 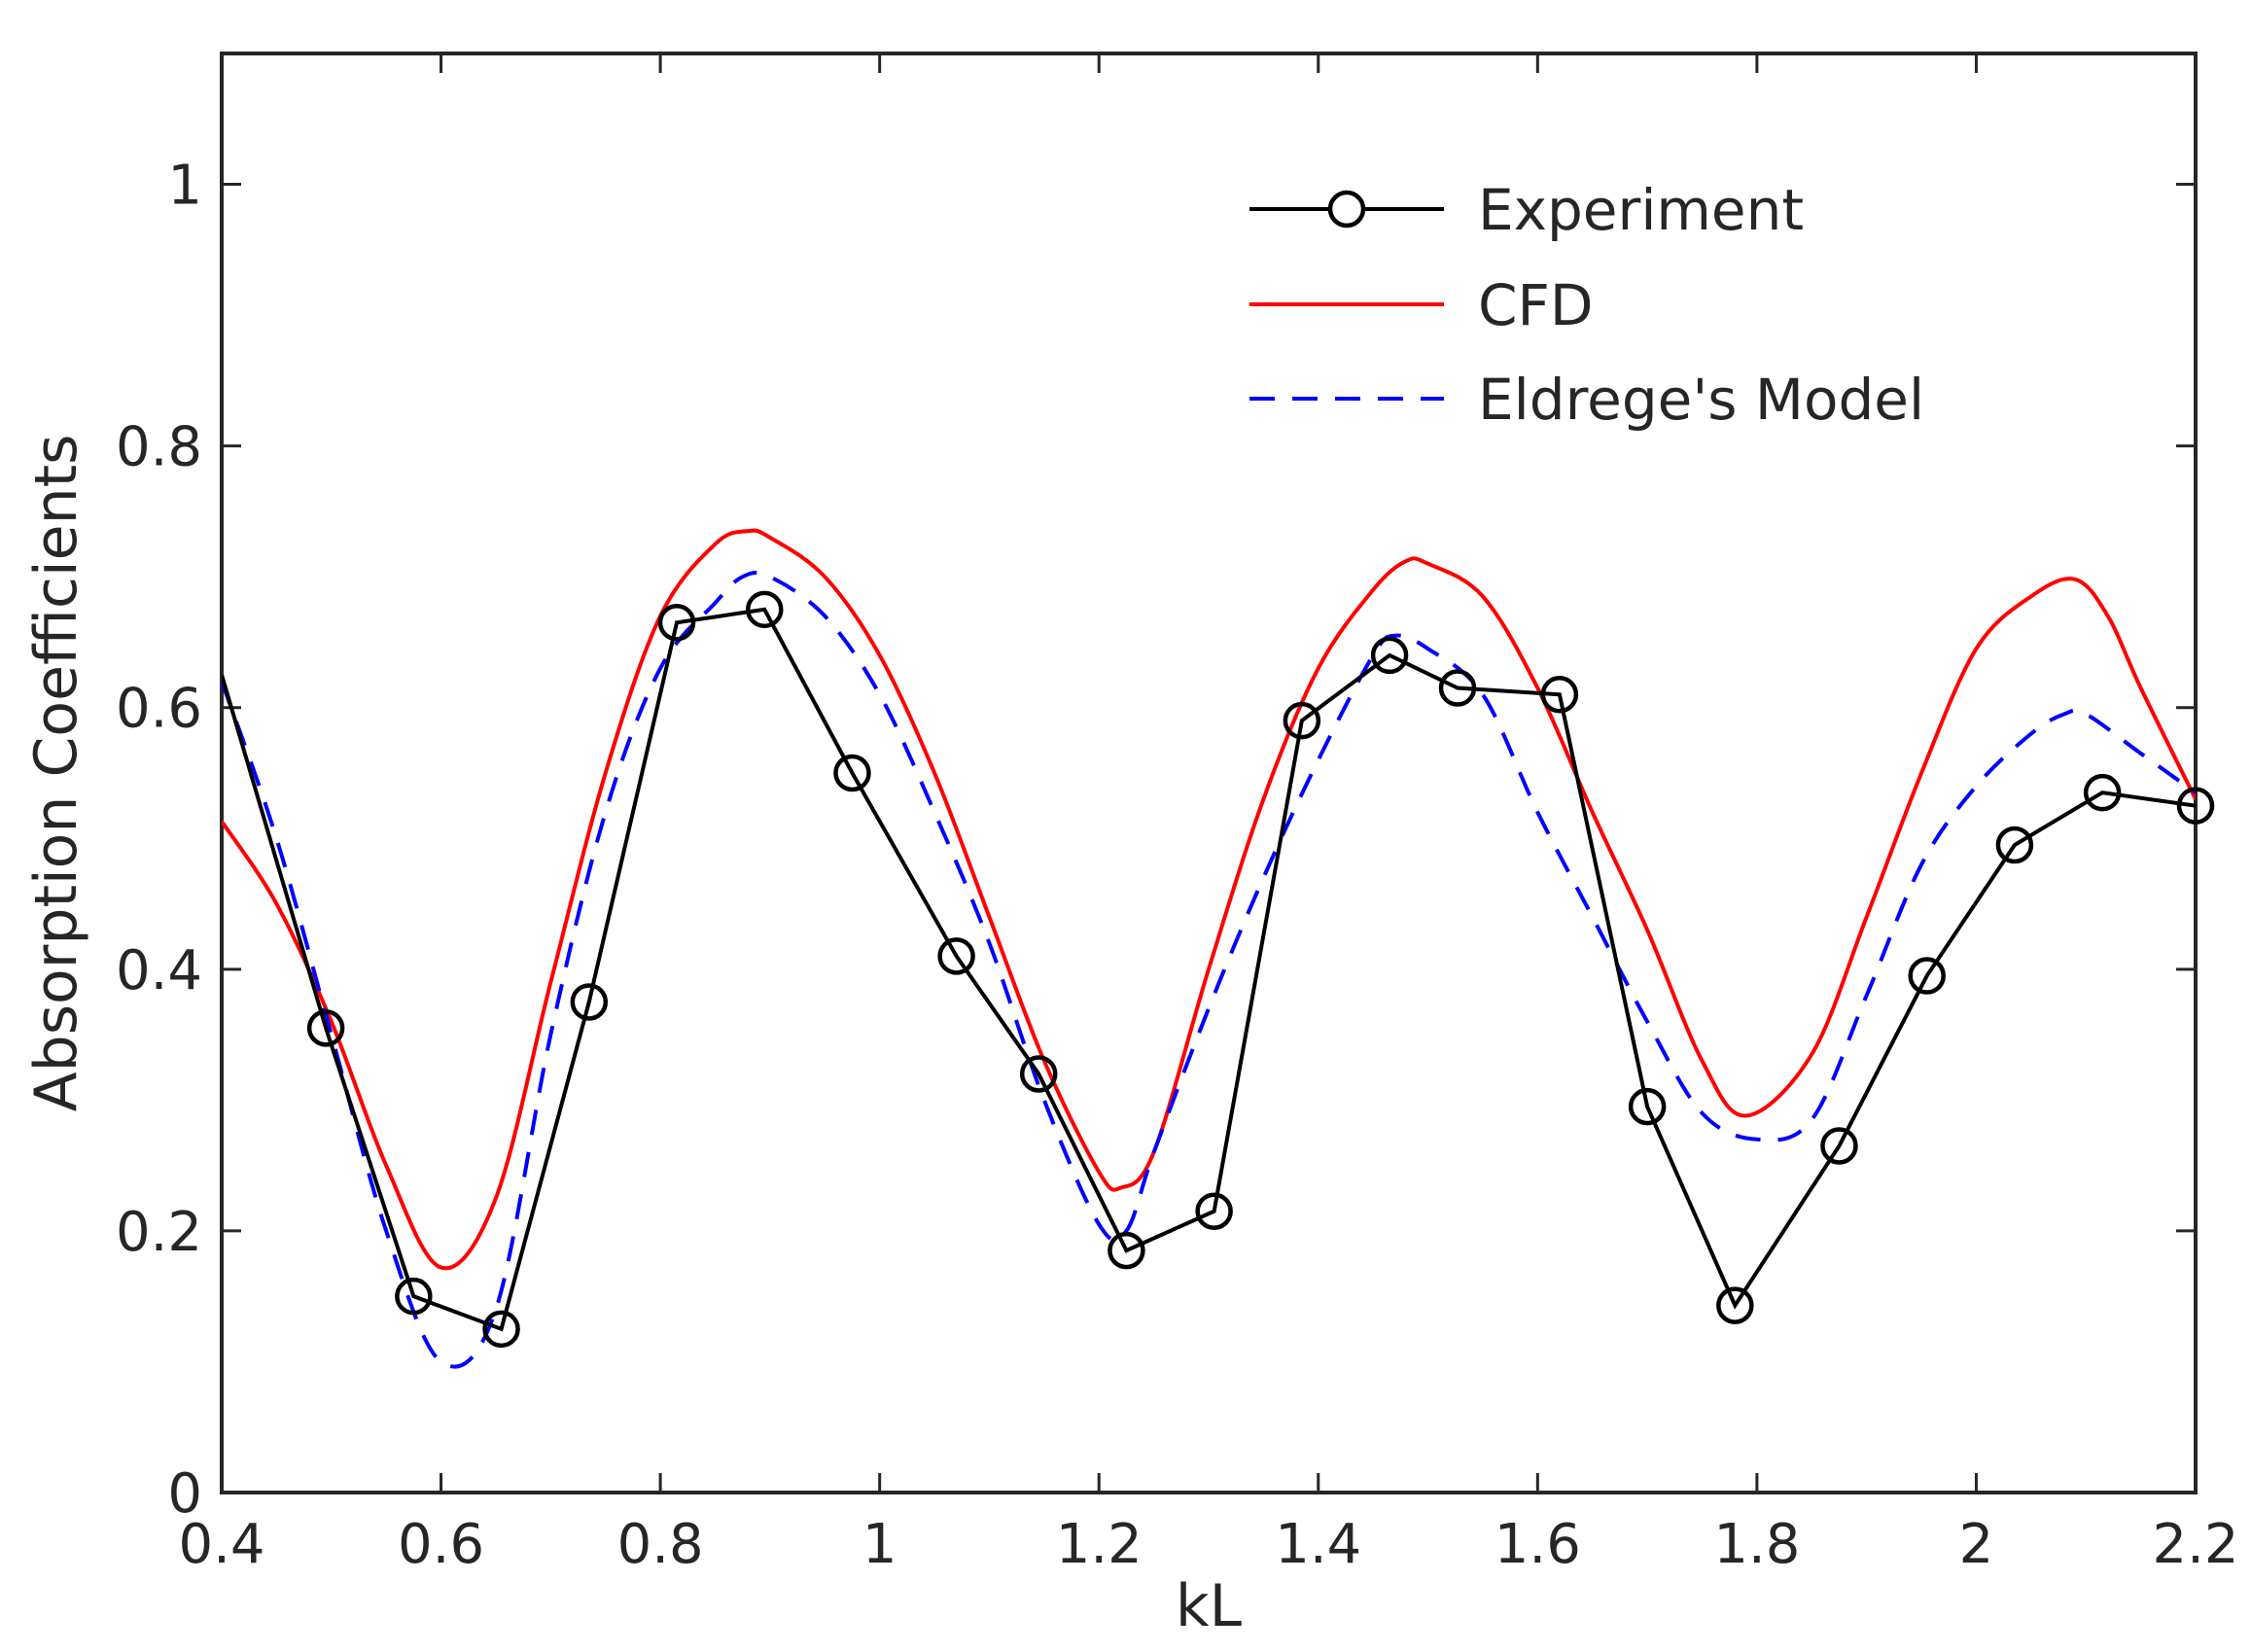 I want to click on x-tick-label: 2.2, so click(x=2195, y=1544).